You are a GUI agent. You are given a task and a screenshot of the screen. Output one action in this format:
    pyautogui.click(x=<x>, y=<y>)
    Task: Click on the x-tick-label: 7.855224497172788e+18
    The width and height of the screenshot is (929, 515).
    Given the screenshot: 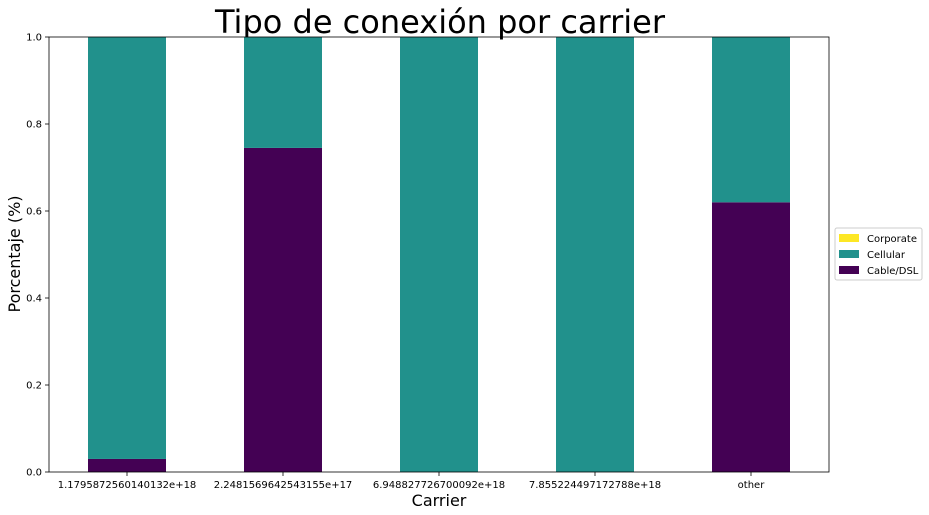 What is the action you would take?
    pyautogui.click(x=595, y=485)
    